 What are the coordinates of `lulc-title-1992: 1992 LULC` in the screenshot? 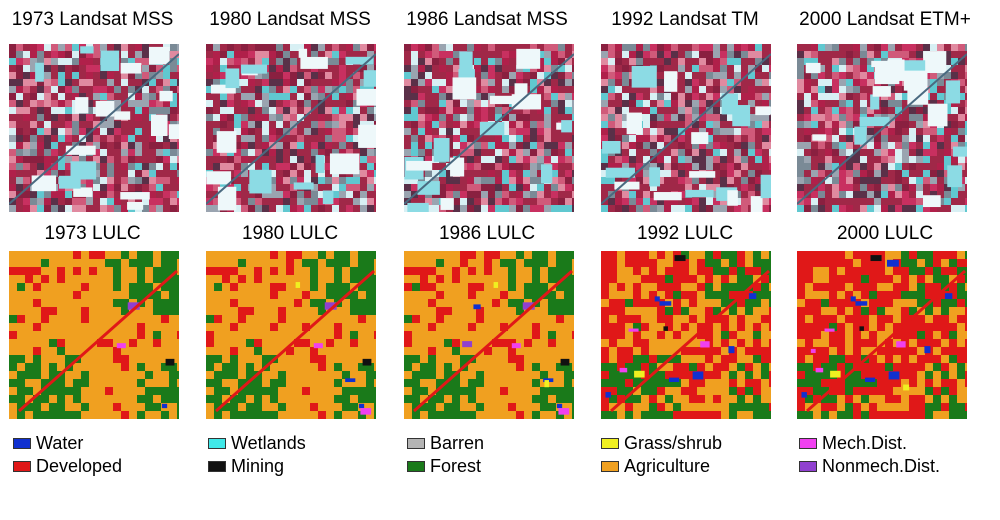 It's located at (685, 233).